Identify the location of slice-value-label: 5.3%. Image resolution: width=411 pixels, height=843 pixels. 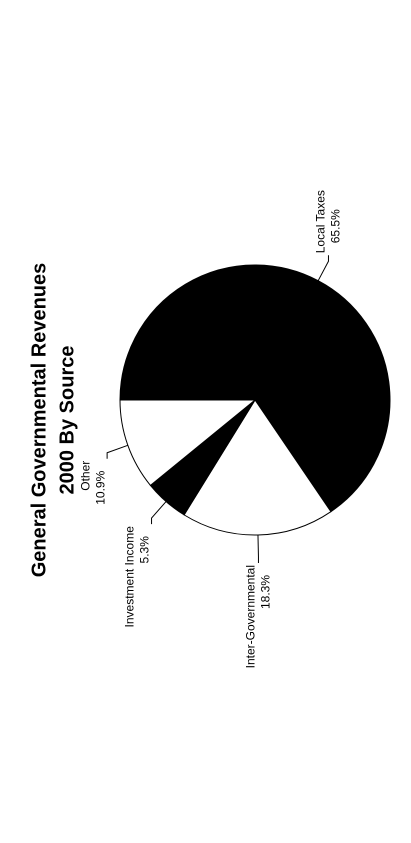
(145, 550).